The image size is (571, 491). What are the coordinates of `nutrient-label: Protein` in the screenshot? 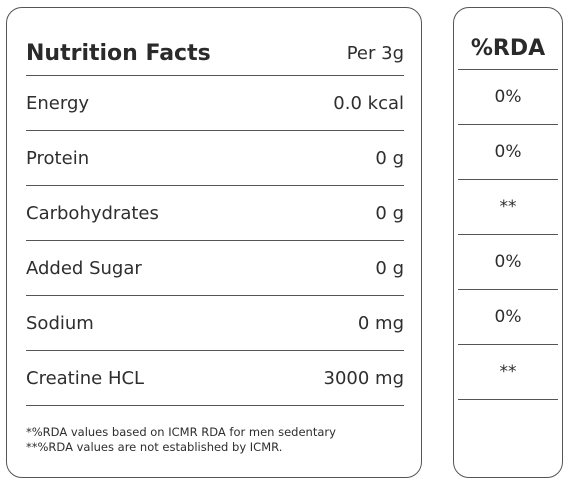 It's located at (58, 158).